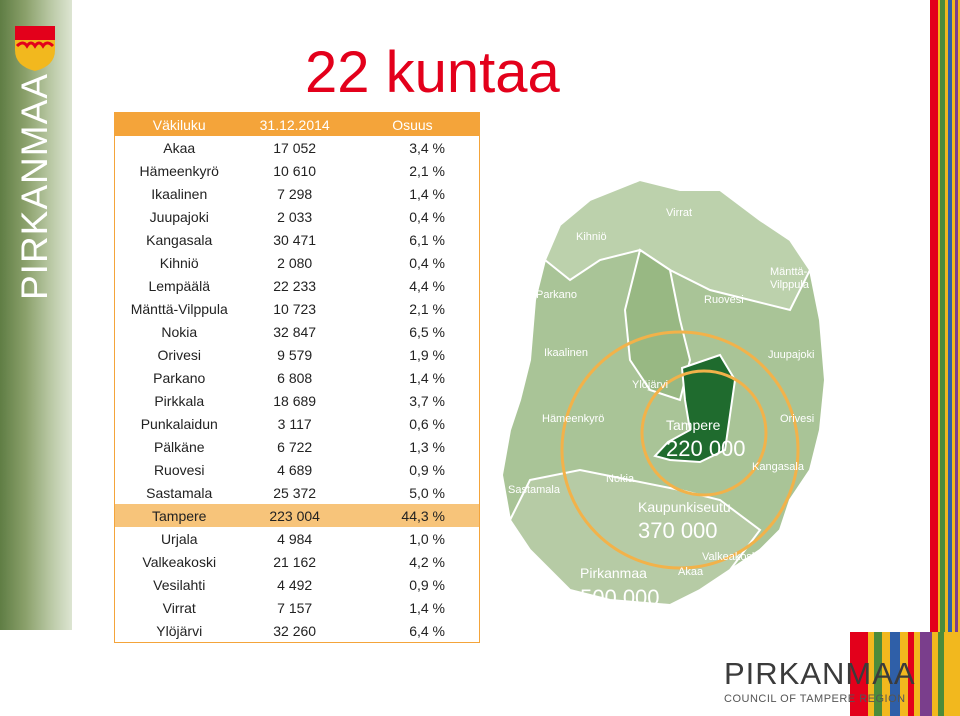  I want to click on table-row: Sastamala 25 372 5,0 %, so click(297, 492).